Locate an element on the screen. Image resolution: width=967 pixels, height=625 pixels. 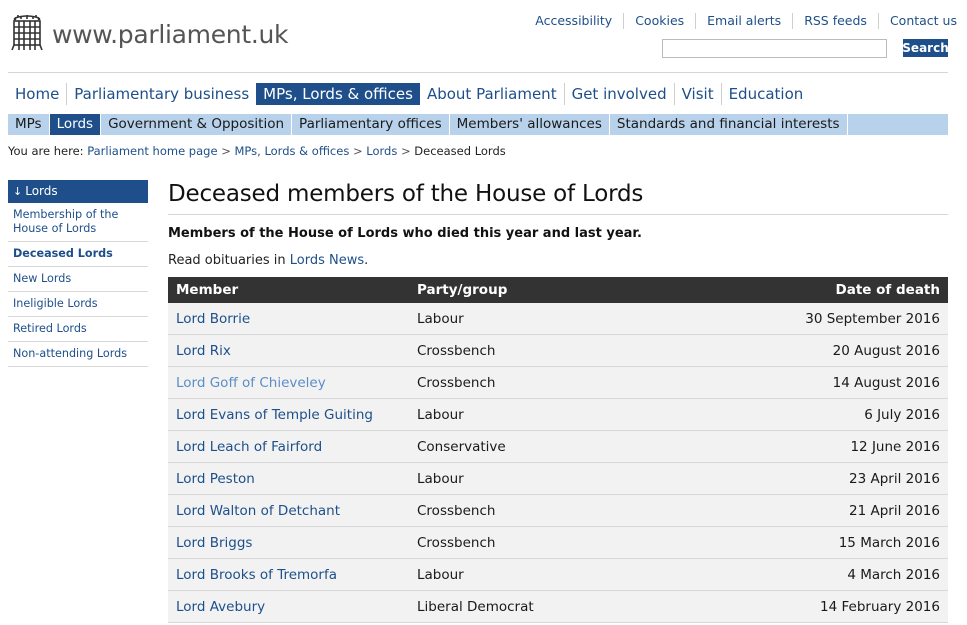
subnav-standards-financial-interests: Standards and financial interests is located at coordinates (729, 124).